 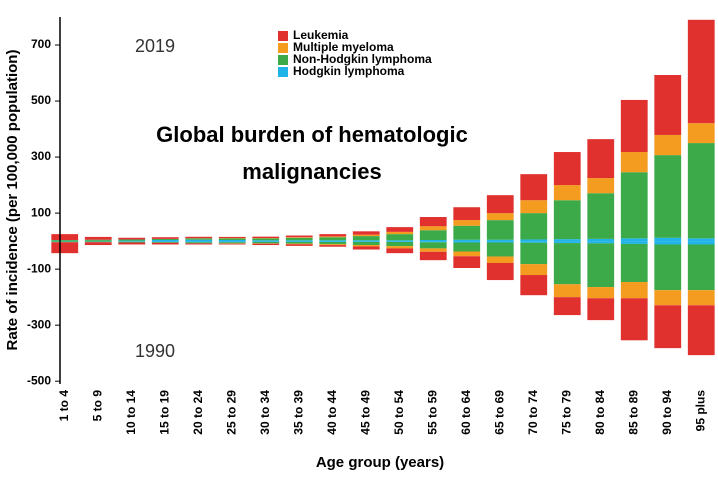 I want to click on y-tick-label: -300, so click(x=39, y=324).